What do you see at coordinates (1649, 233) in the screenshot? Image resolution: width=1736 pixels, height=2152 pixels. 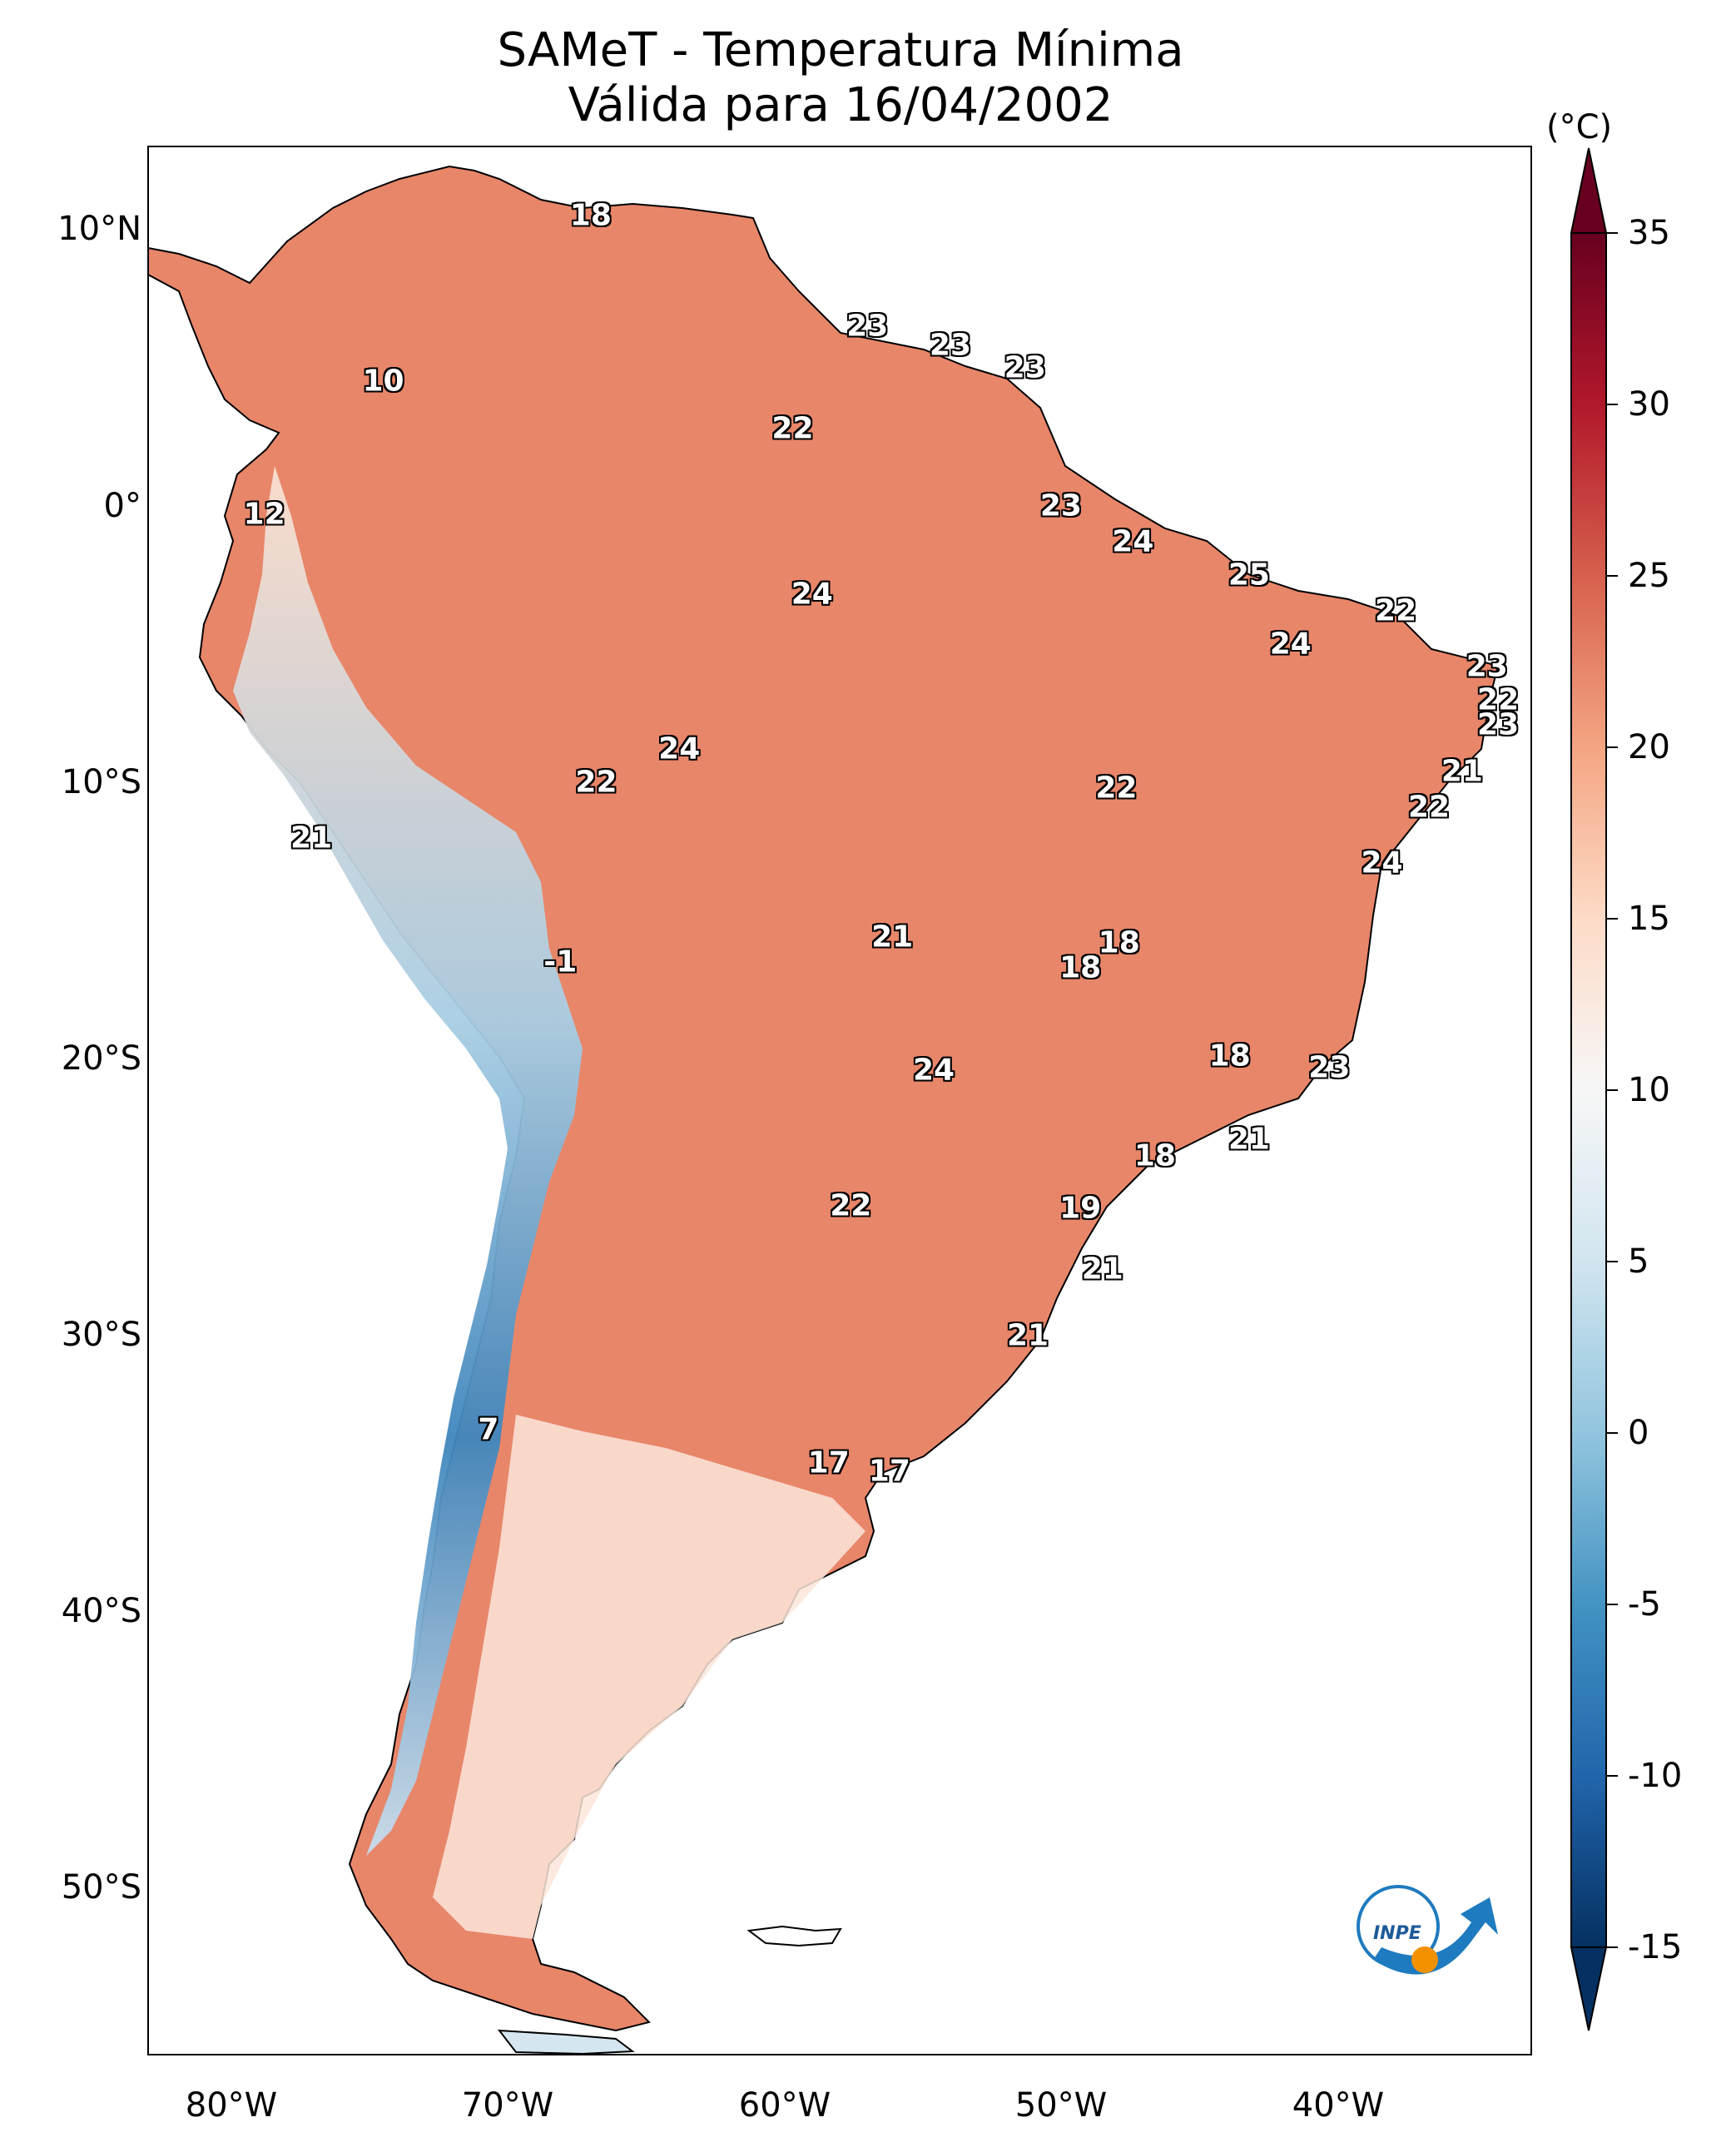 I see `colorbar-tick-label: 35` at bounding box center [1649, 233].